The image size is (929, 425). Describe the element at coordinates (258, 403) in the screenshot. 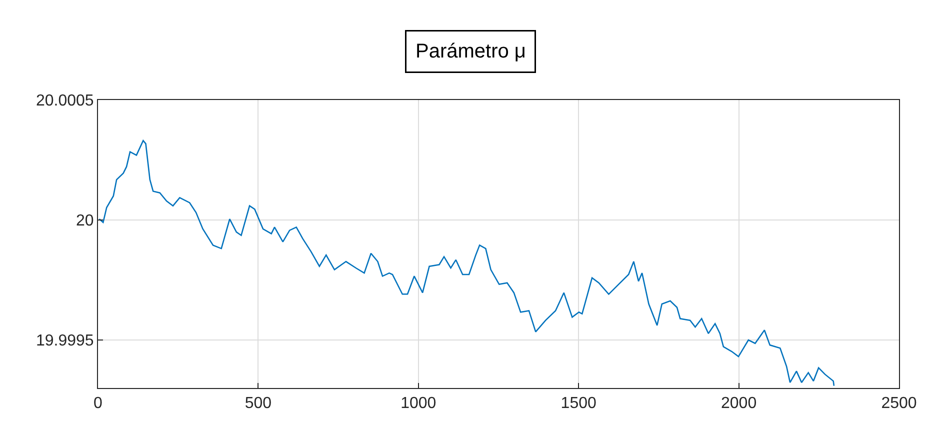

I see `x-tick-label: 500` at that location.